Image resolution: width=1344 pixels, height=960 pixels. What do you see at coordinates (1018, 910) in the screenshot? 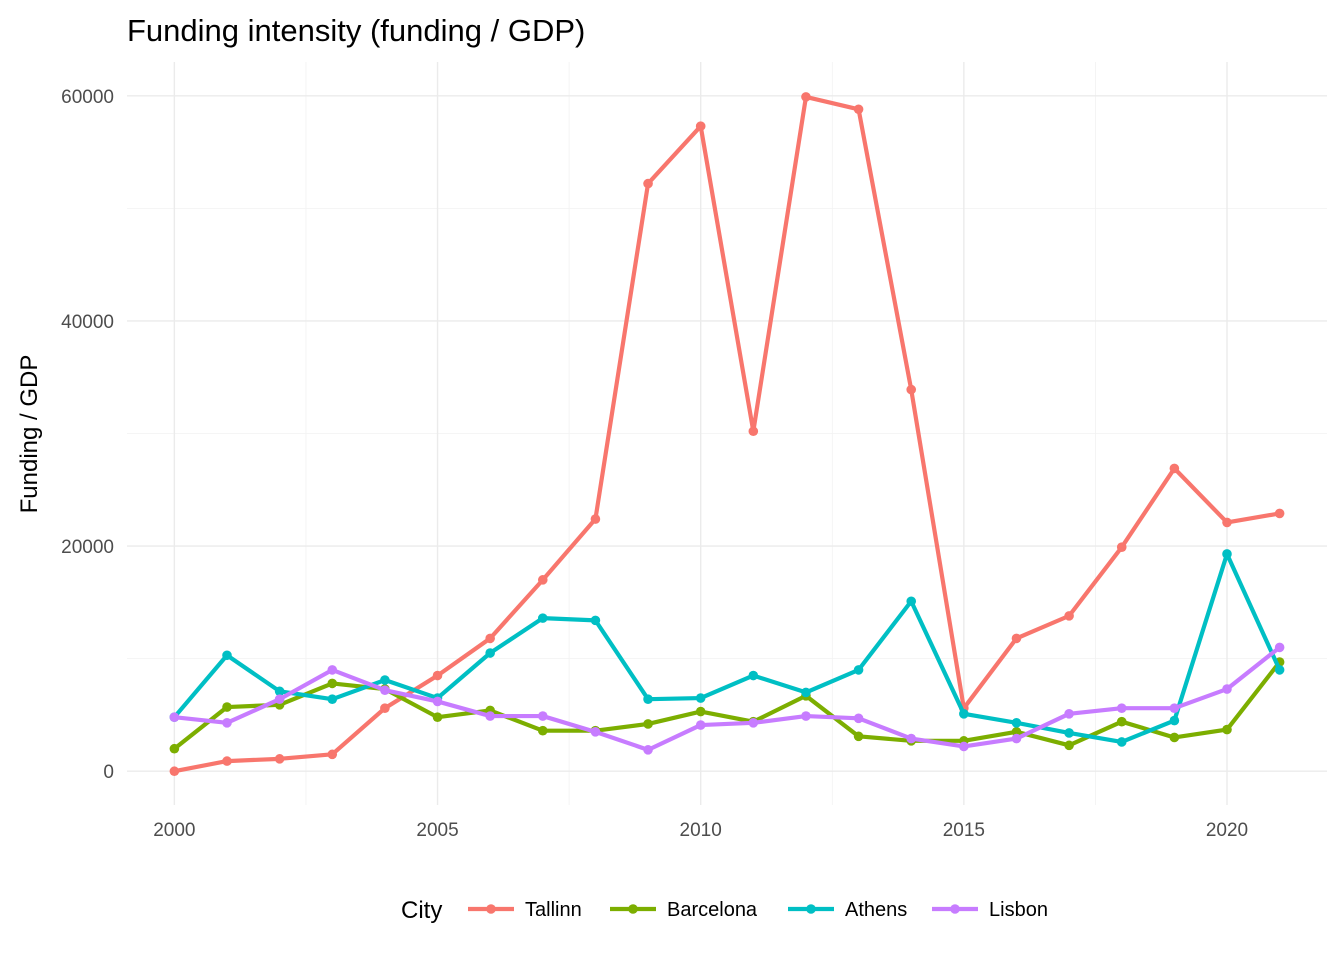
I see `legend-label: Lisbon` at bounding box center [1018, 910].